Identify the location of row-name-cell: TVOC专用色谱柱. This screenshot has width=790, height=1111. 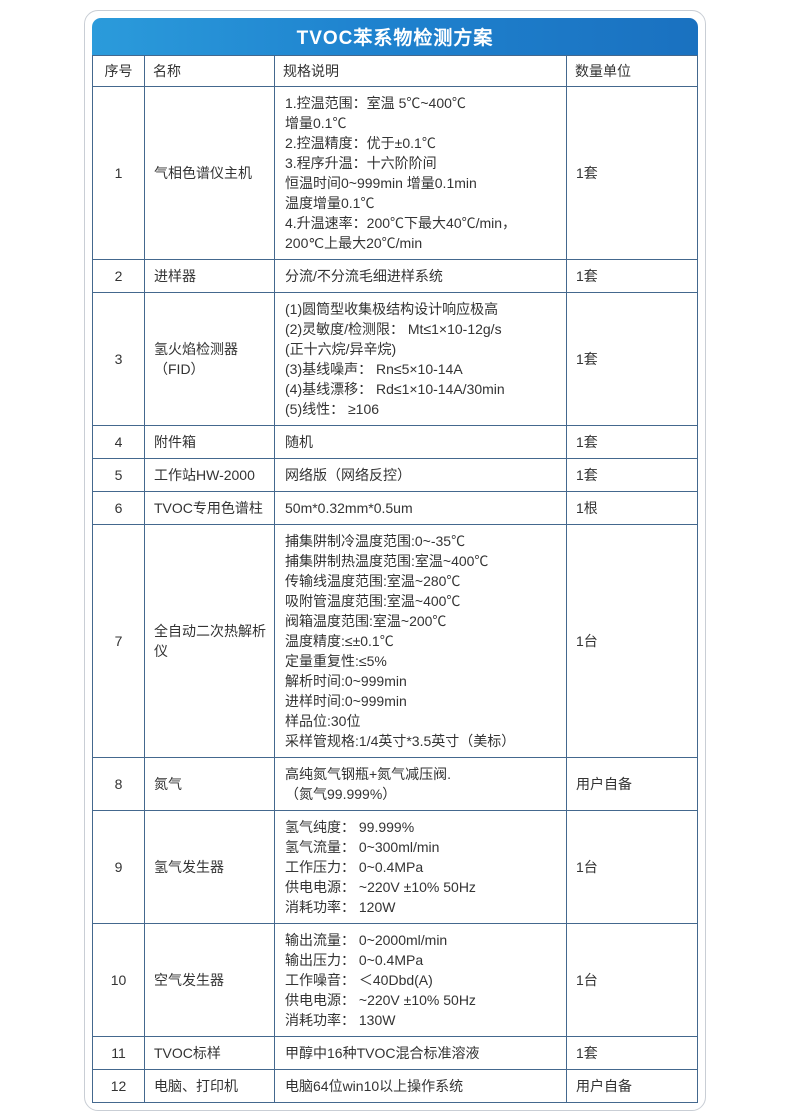
(209, 508).